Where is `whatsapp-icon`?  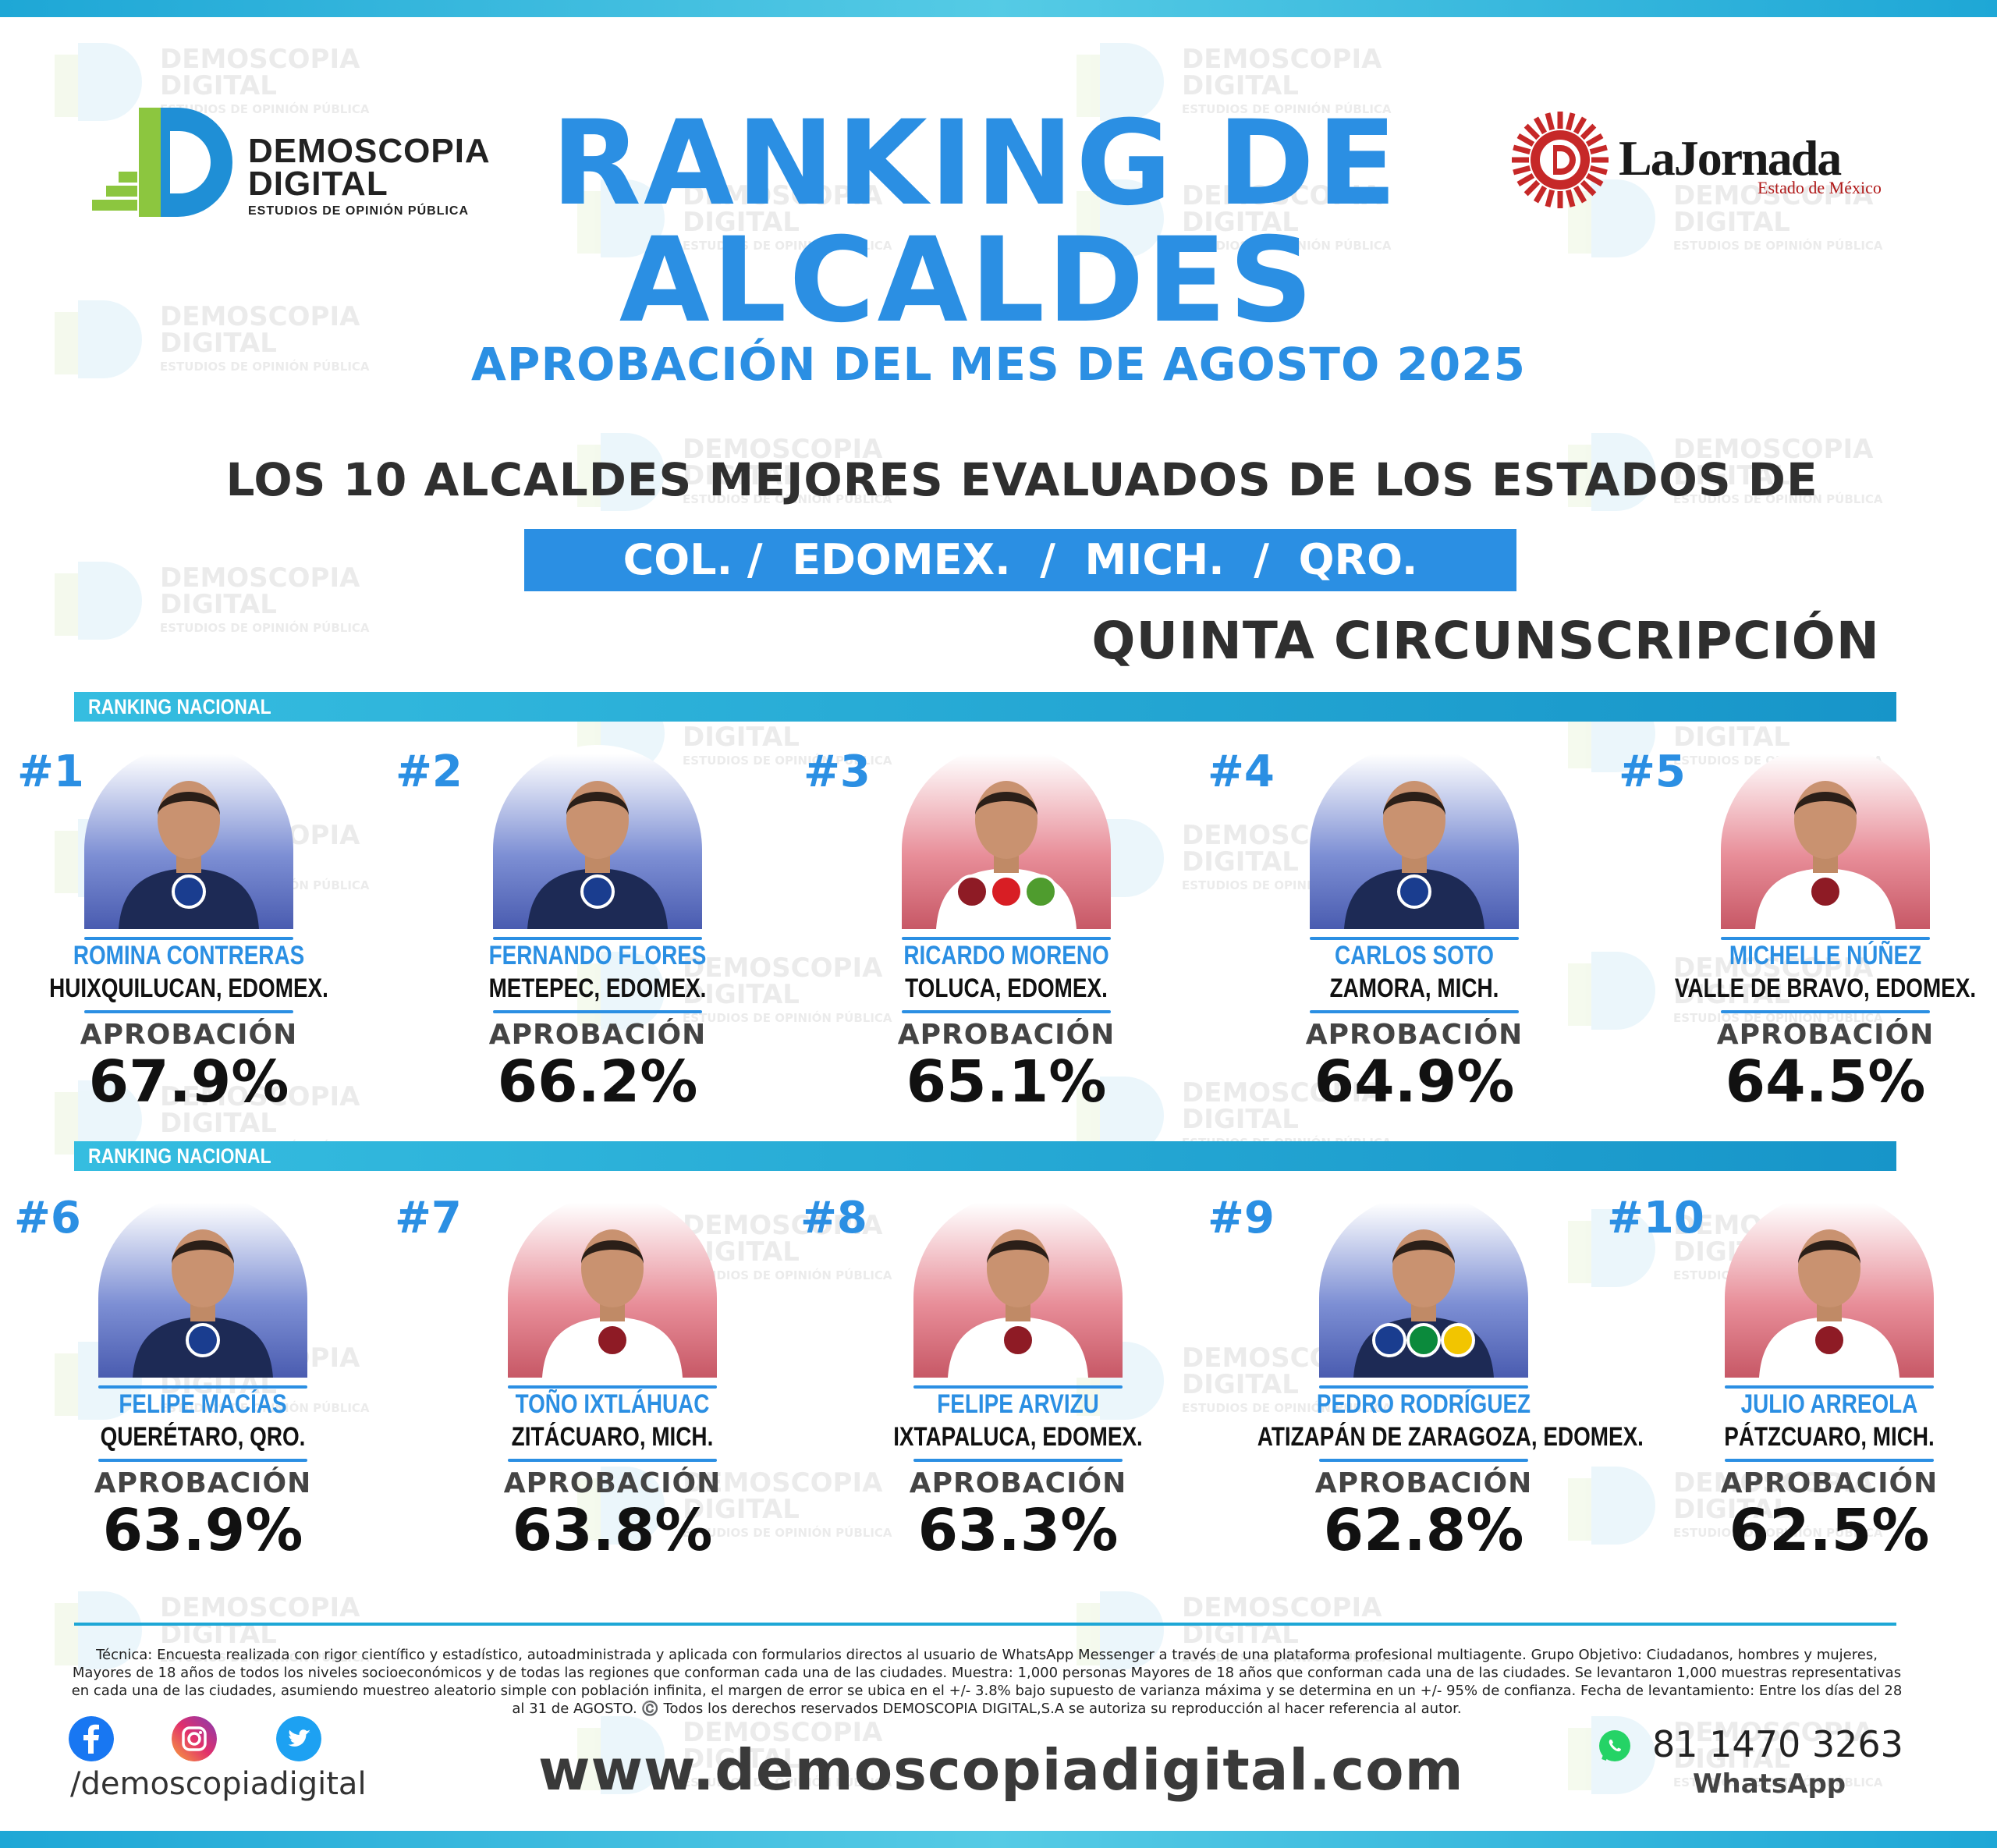
whatsapp-icon is located at coordinates (1615, 1746).